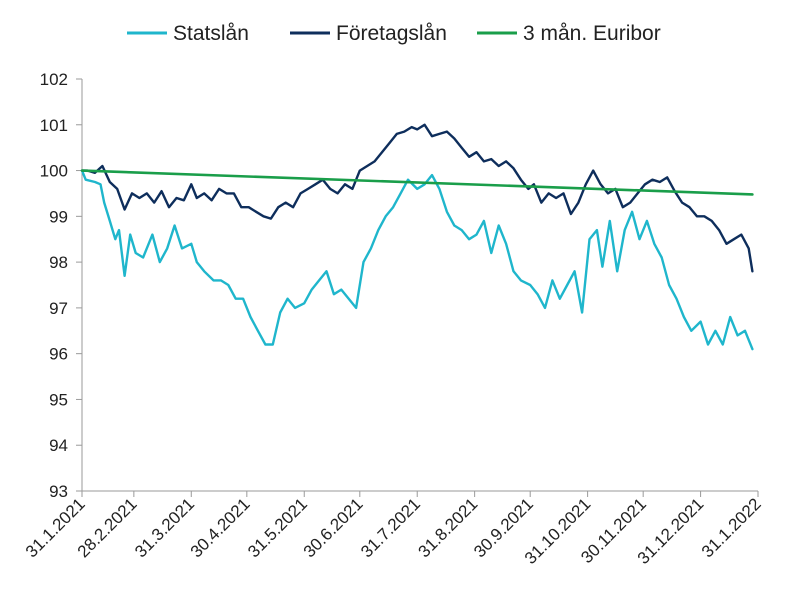  I want to click on legend-label-euribor-3m: 3 mån. Euribor, so click(592, 33).